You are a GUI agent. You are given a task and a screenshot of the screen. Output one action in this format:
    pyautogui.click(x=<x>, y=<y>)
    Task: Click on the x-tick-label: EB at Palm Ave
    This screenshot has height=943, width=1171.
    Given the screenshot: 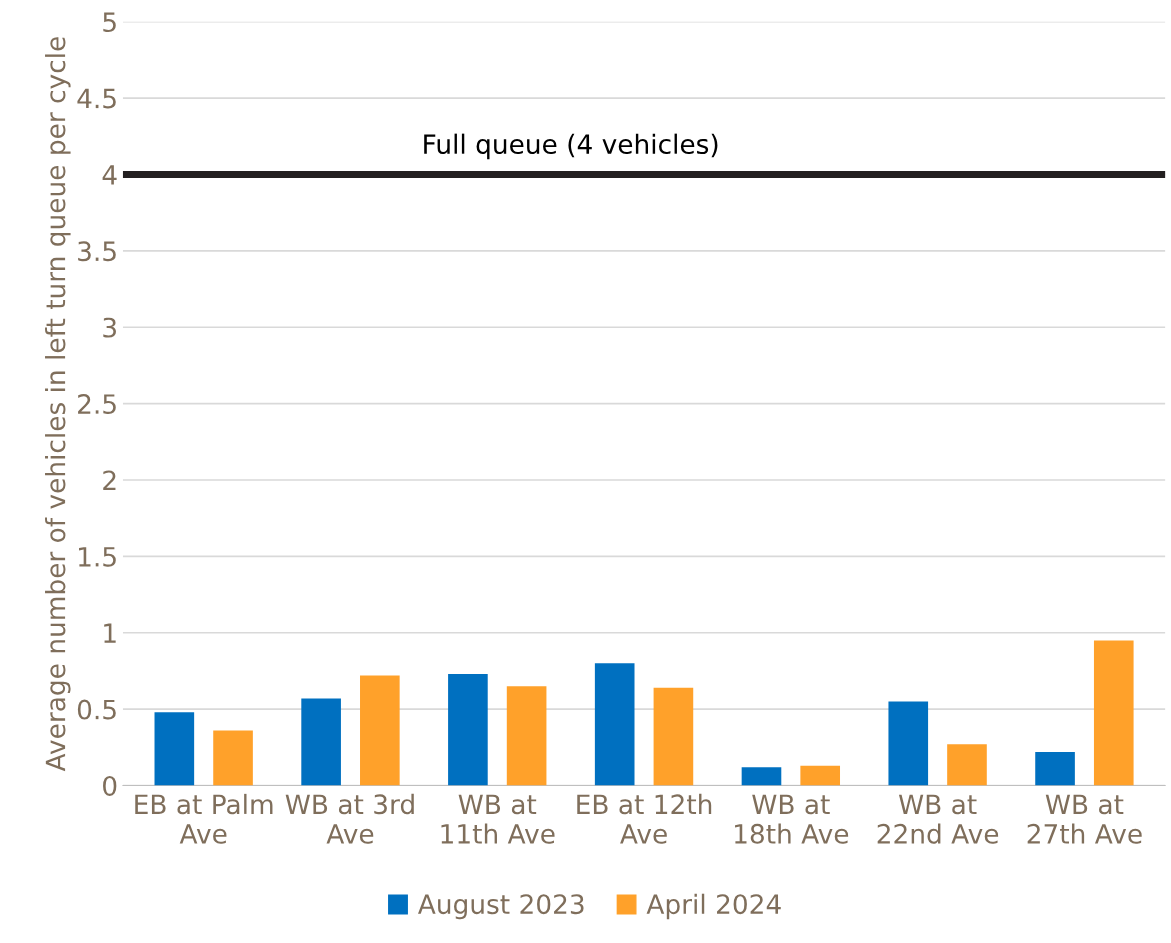 What is the action you would take?
    pyautogui.click(x=204, y=818)
    